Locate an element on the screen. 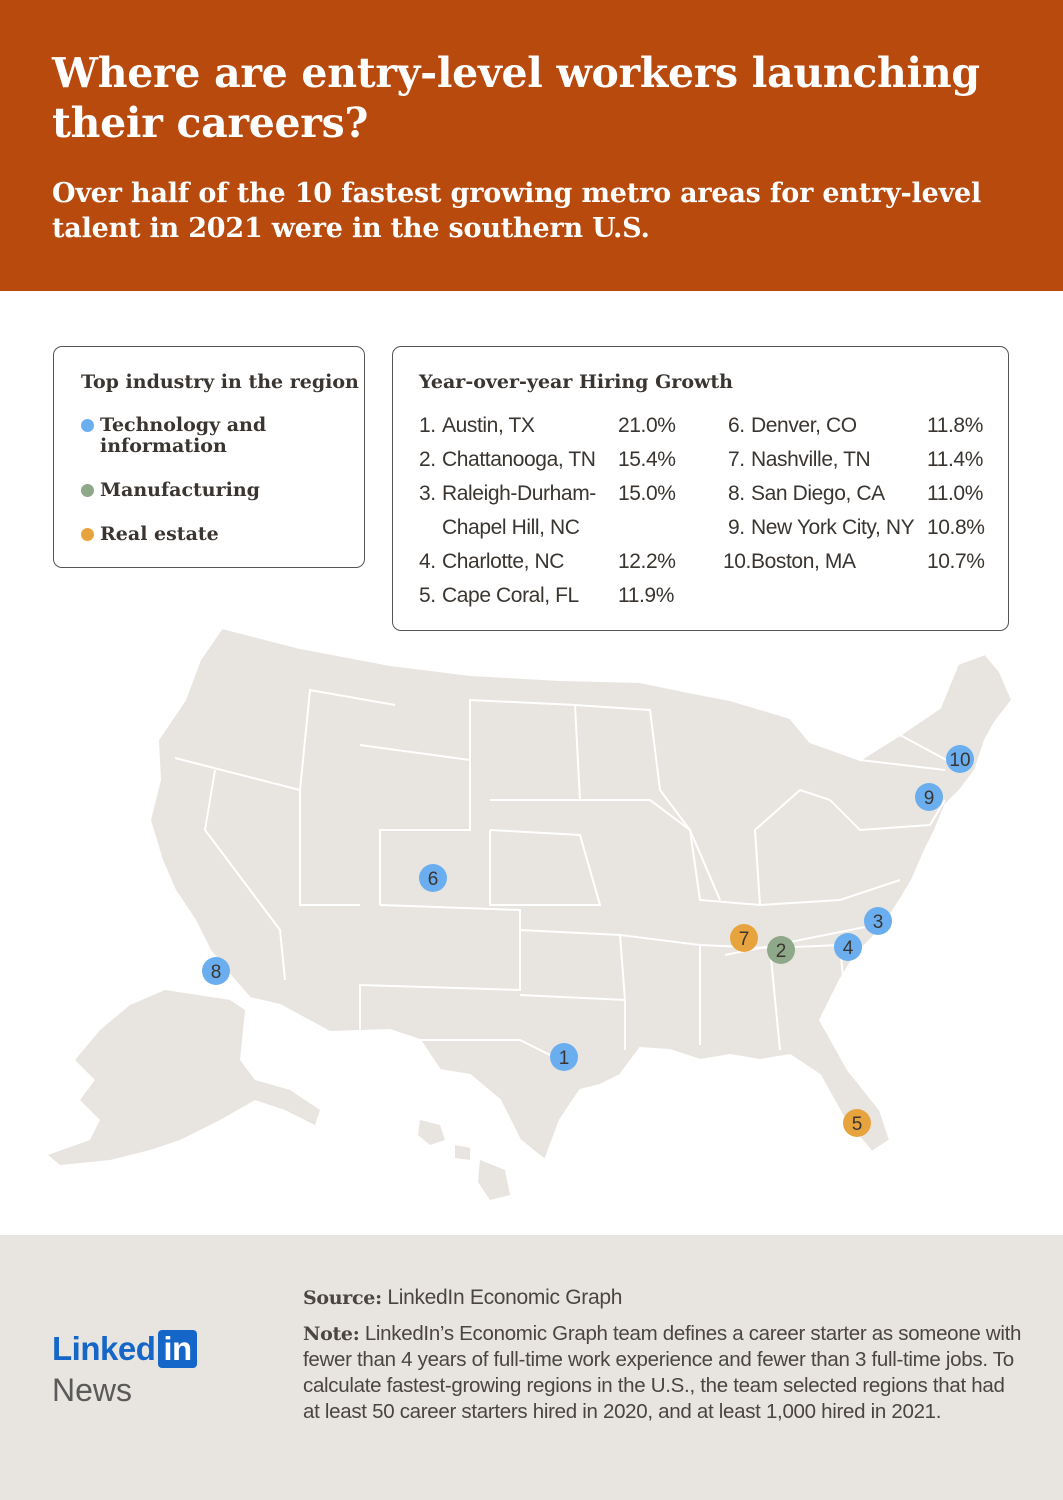  marker-label: 2 is located at coordinates (781, 951).